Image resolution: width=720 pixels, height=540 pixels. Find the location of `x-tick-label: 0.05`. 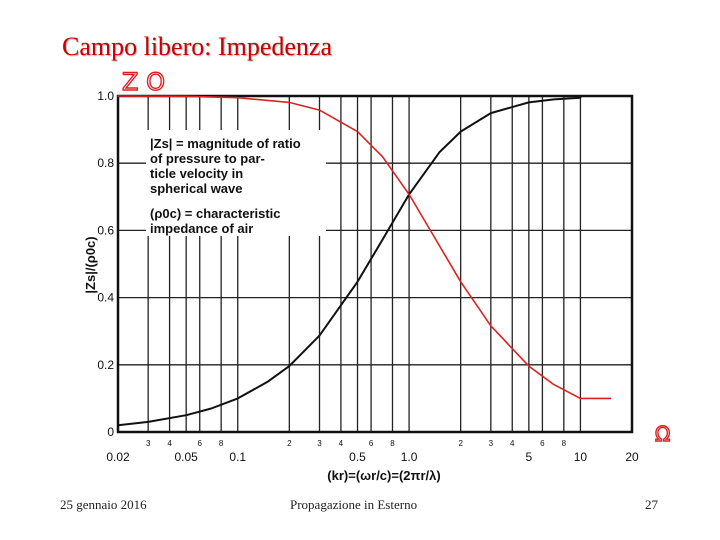

x-tick-label: 0.05 is located at coordinates (187, 457).